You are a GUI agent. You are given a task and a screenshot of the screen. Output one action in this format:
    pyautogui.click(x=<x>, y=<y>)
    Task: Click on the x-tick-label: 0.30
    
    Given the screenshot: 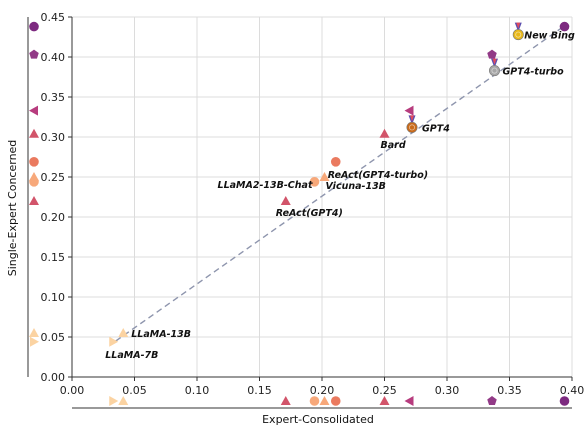 What is the action you would take?
    pyautogui.click(x=447, y=390)
    